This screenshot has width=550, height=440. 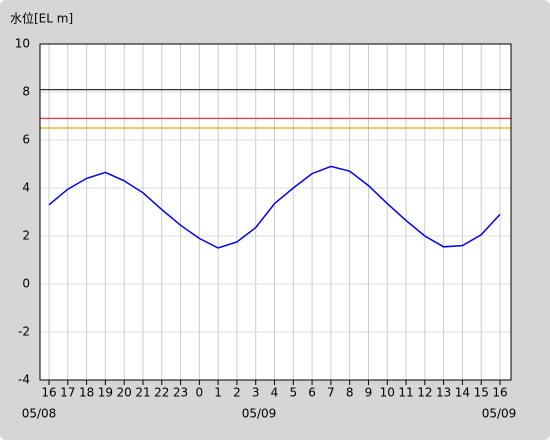 What do you see at coordinates (293, 393) in the screenshot?
I see `x-tick-label: 5` at bounding box center [293, 393].